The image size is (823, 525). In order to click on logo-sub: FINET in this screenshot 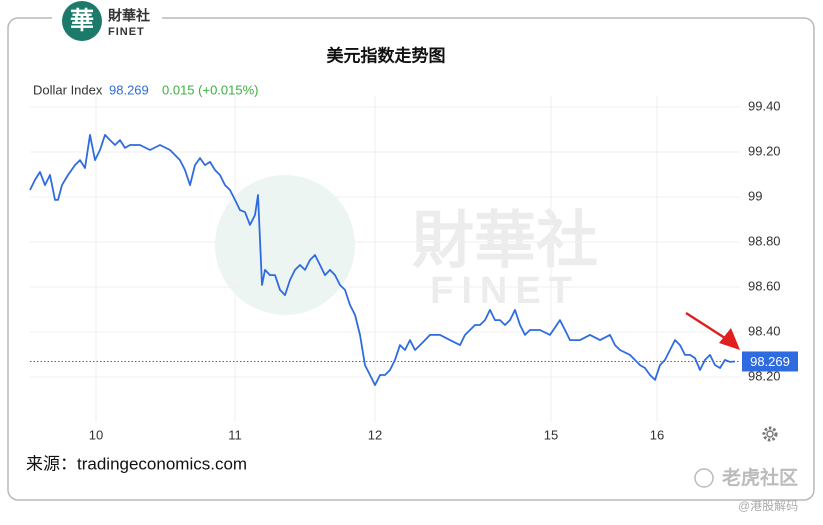, I will do `click(126, 32)`.